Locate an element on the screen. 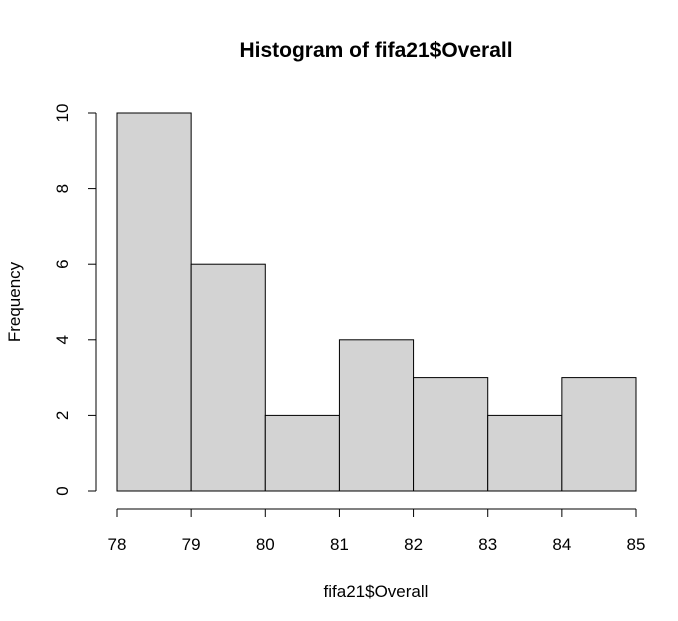 The height and width of the screenshot is (621, 678). y-tick-label: 6 is located at coordinates (62, 263).